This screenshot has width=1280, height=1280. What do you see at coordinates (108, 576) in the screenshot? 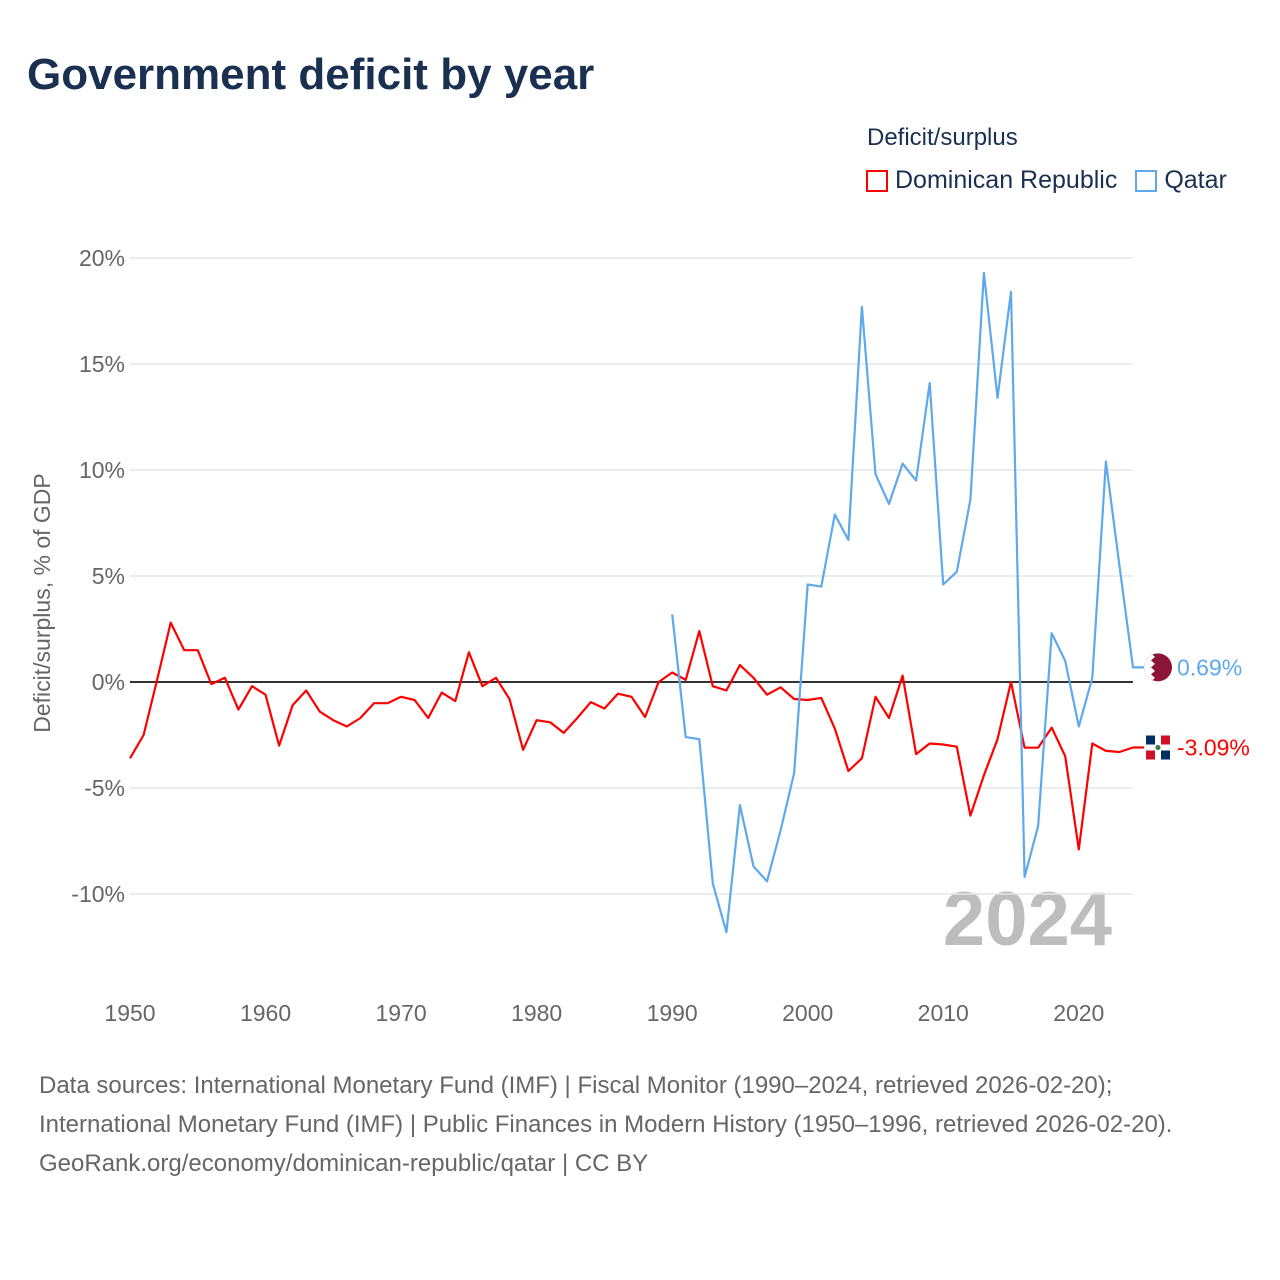
I see `y-tick-label: 5%` at bounding box center [108, 576].